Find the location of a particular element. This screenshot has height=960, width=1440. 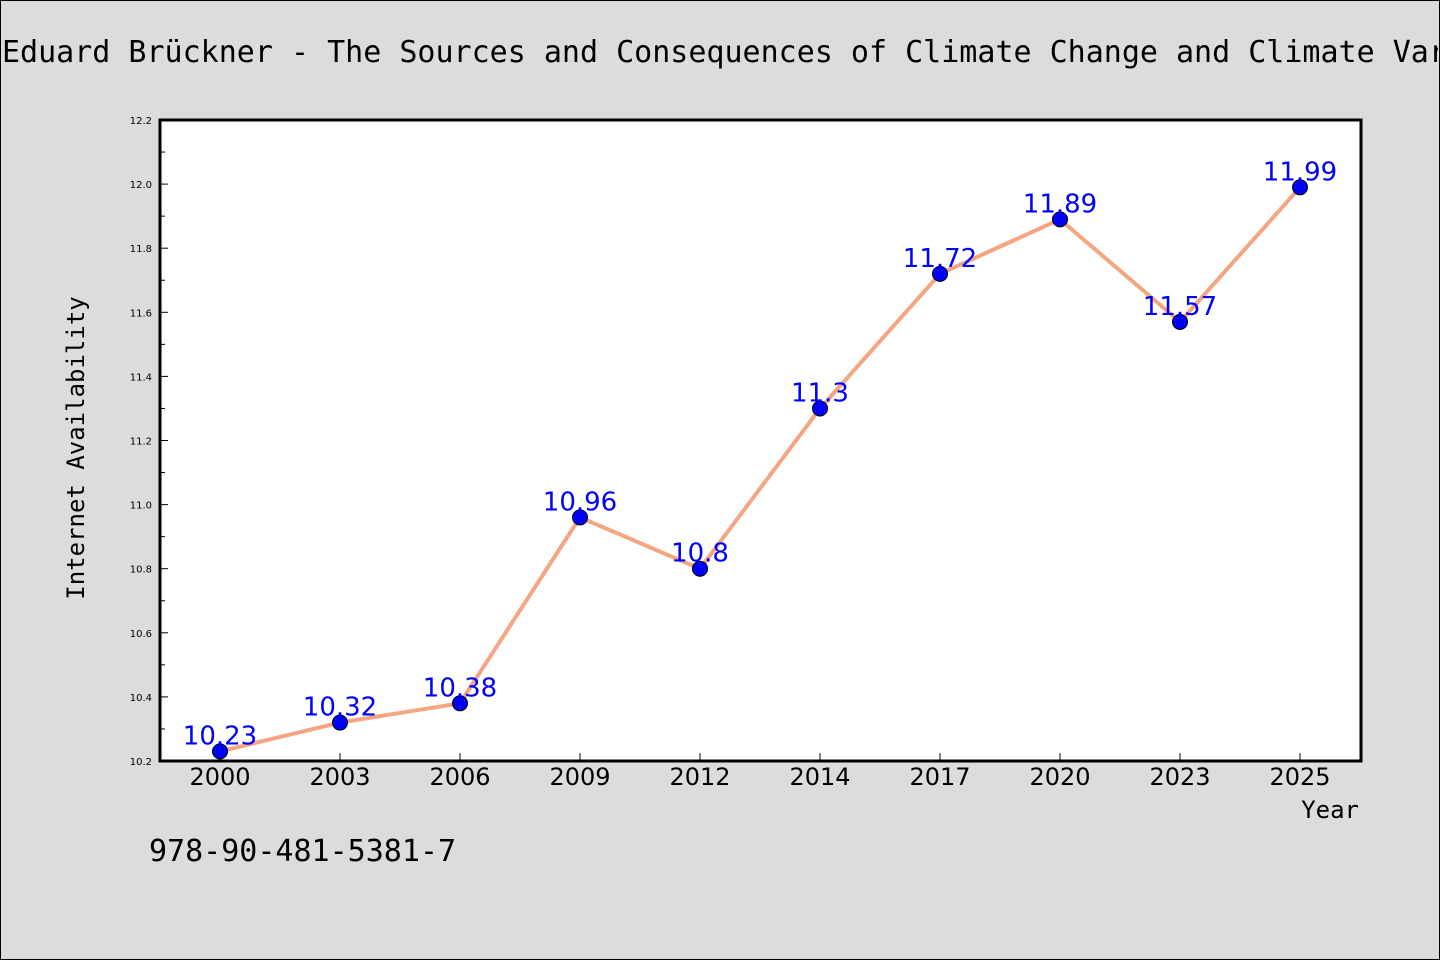

x-tick-label: 2023 is located at coordinates (1179, 777).